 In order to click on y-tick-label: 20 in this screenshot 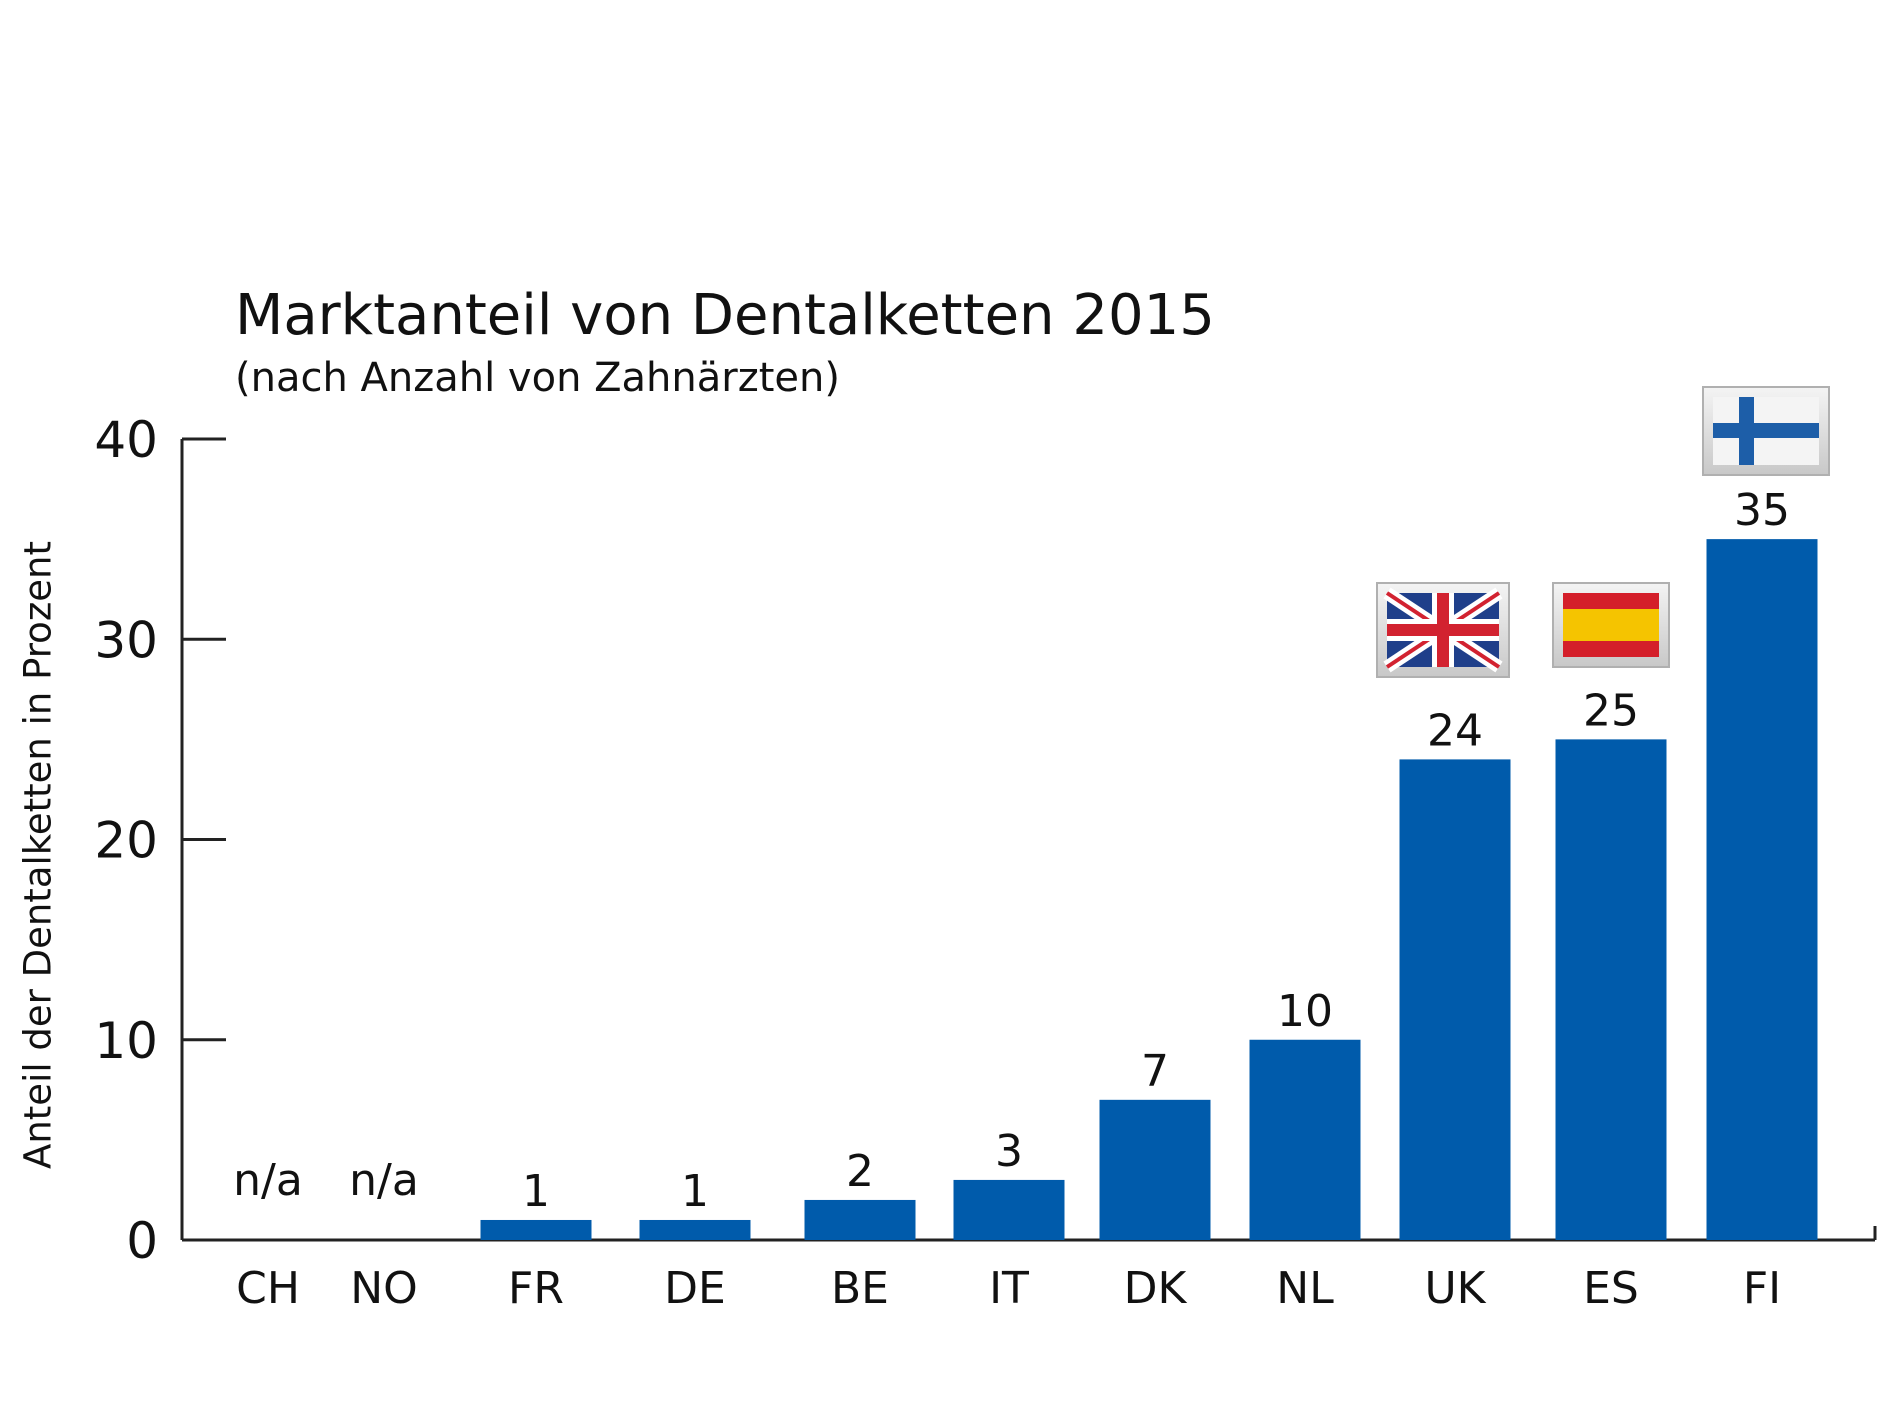, I will do `click(126, 841)`.